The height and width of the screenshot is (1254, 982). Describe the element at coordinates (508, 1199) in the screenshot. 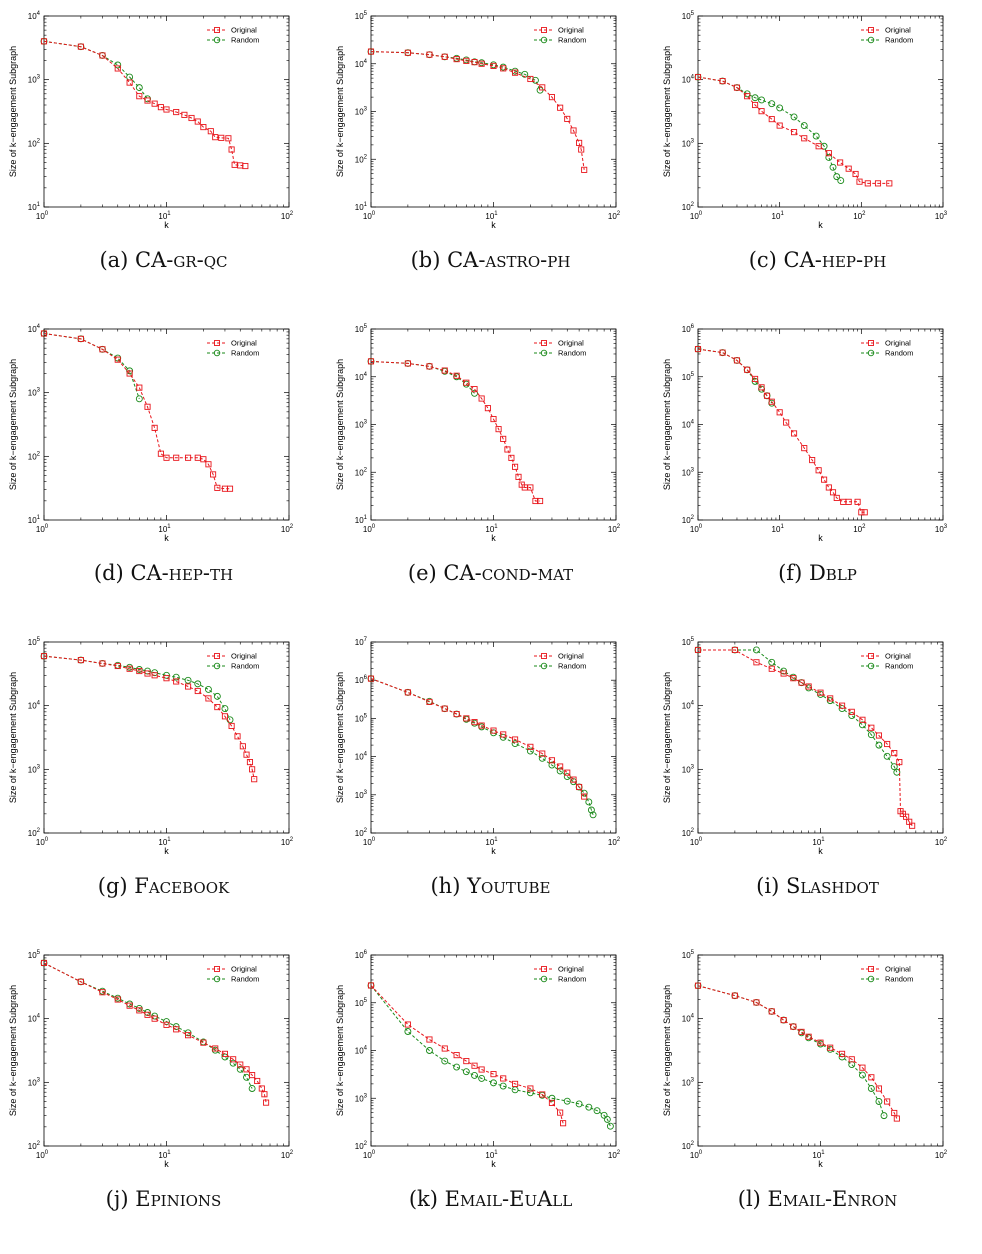

I see `caption-dataset-name: Email-EuAll` at that location.